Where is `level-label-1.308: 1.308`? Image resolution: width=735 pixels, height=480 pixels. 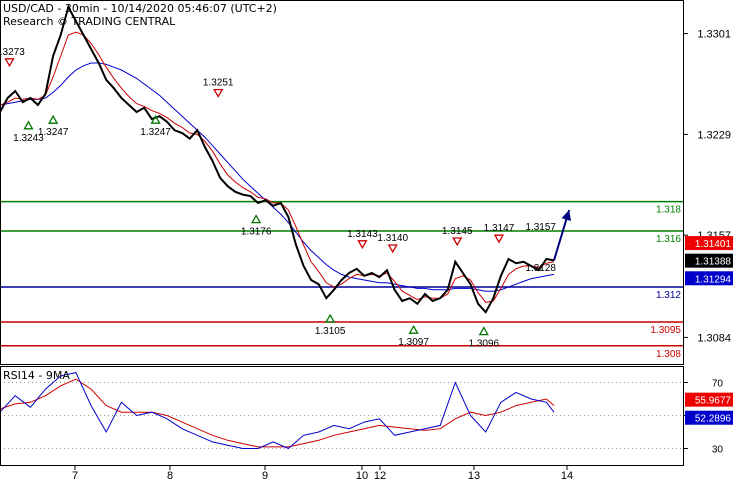
level-label-1.308: 1.308 is located at coordinates (668, 354).